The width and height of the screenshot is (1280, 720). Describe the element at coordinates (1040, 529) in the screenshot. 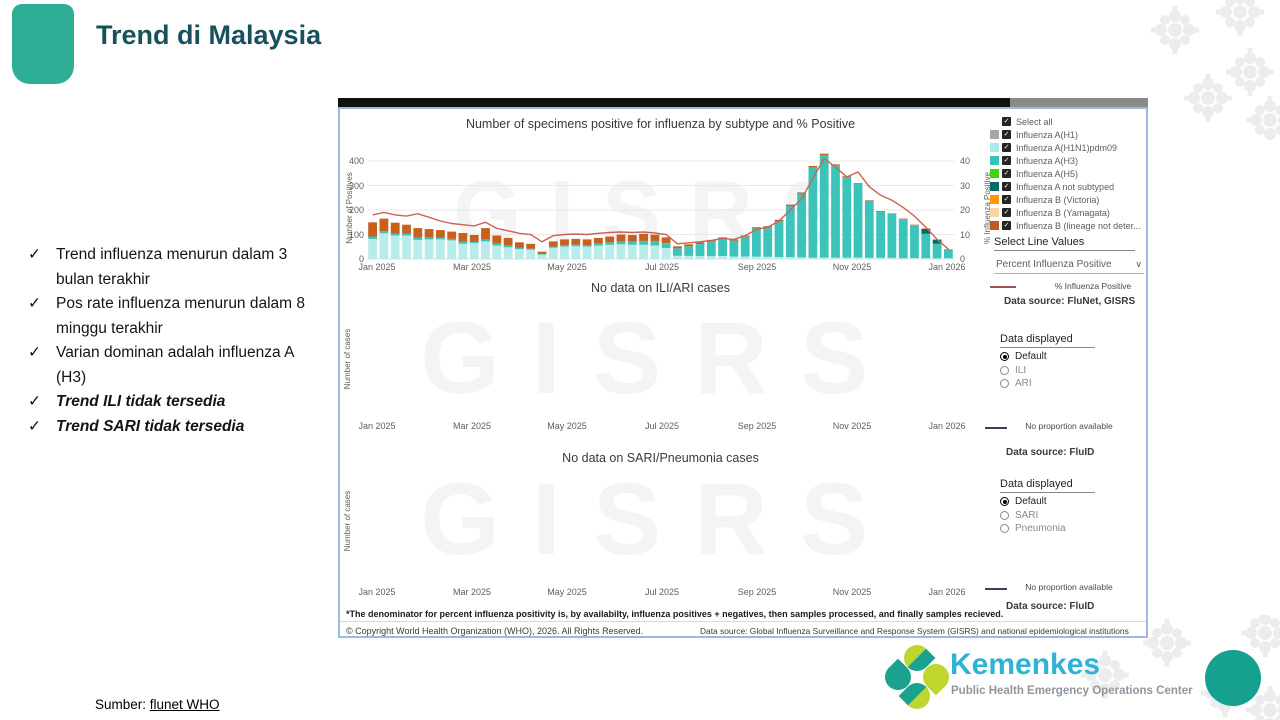

I see `radio-label: Pneumonia` at that location.